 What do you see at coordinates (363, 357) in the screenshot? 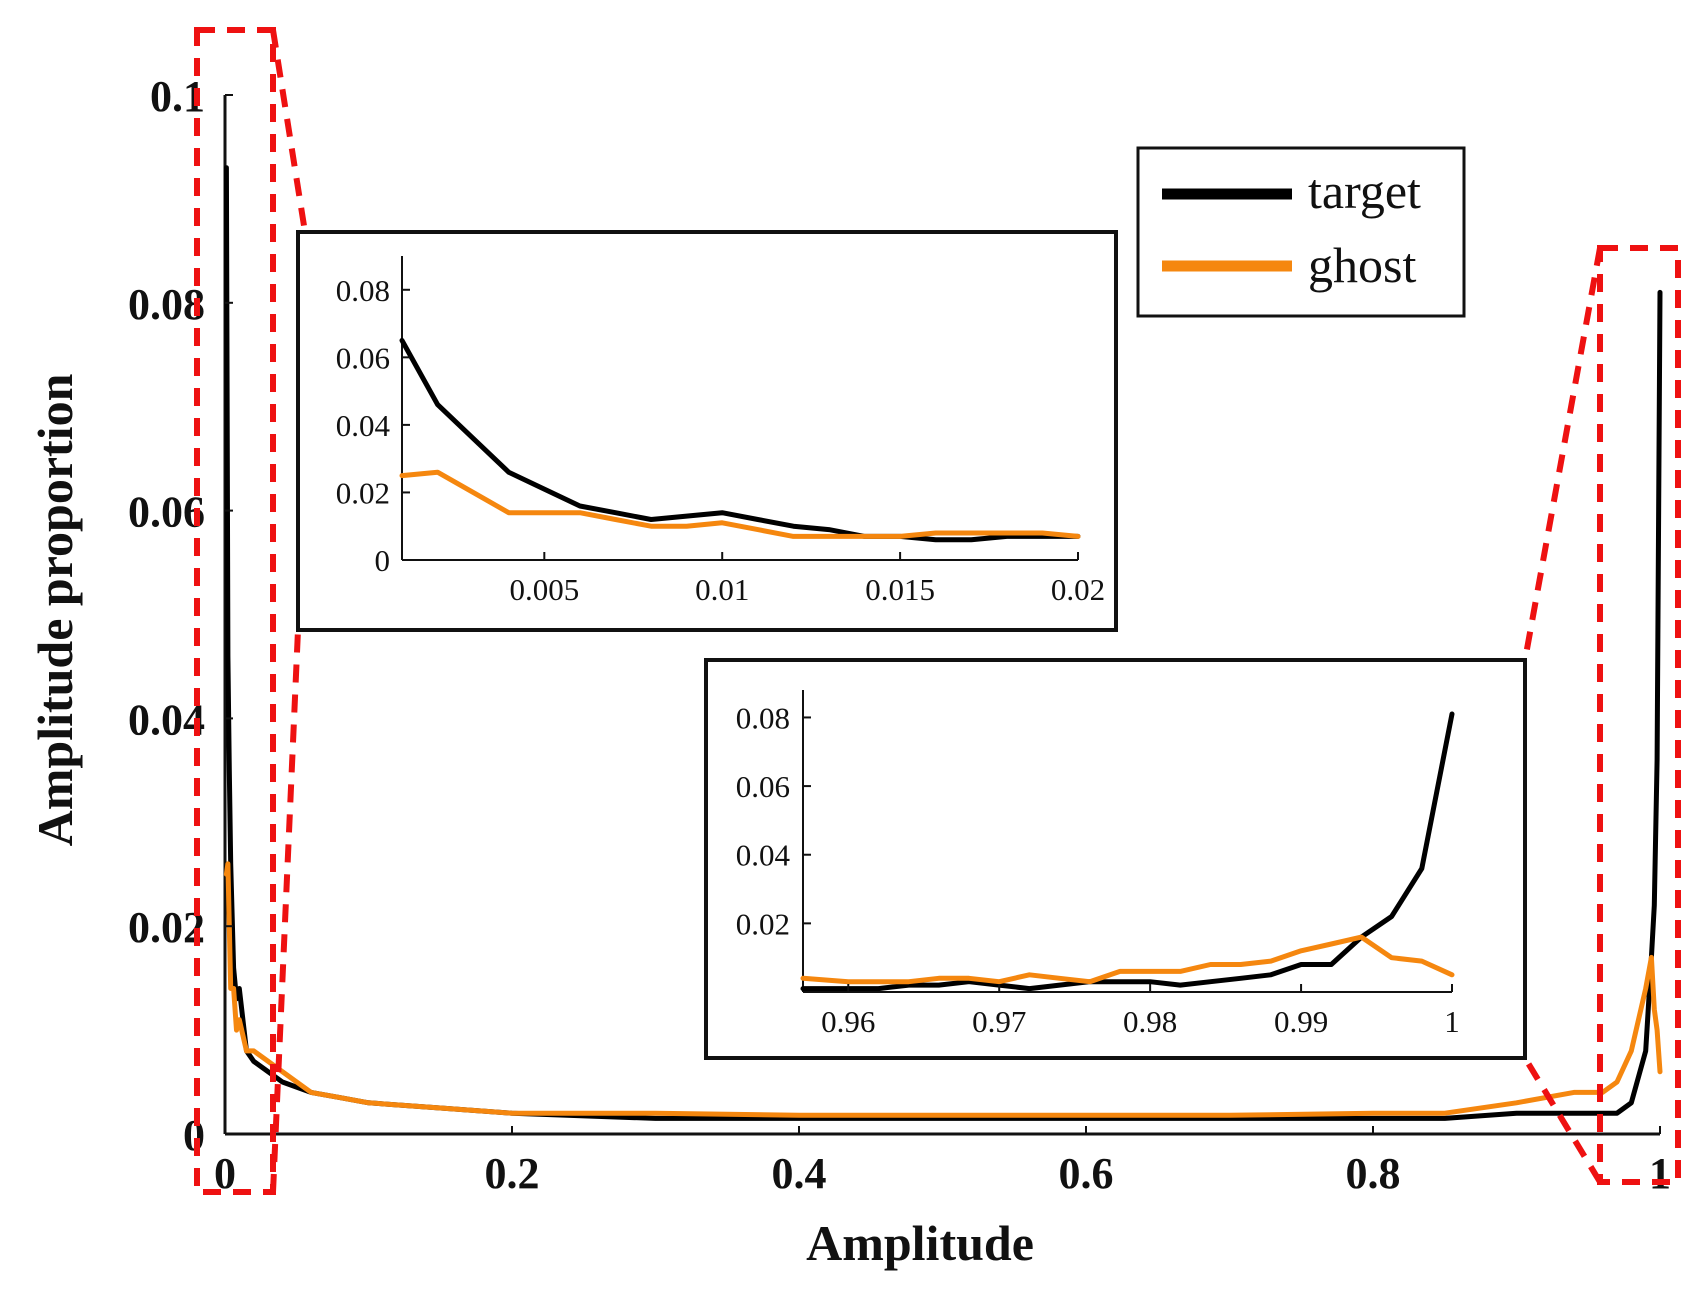
I see `inset-left-y-tick-label: 0.06` at bounding box center [363, 357].